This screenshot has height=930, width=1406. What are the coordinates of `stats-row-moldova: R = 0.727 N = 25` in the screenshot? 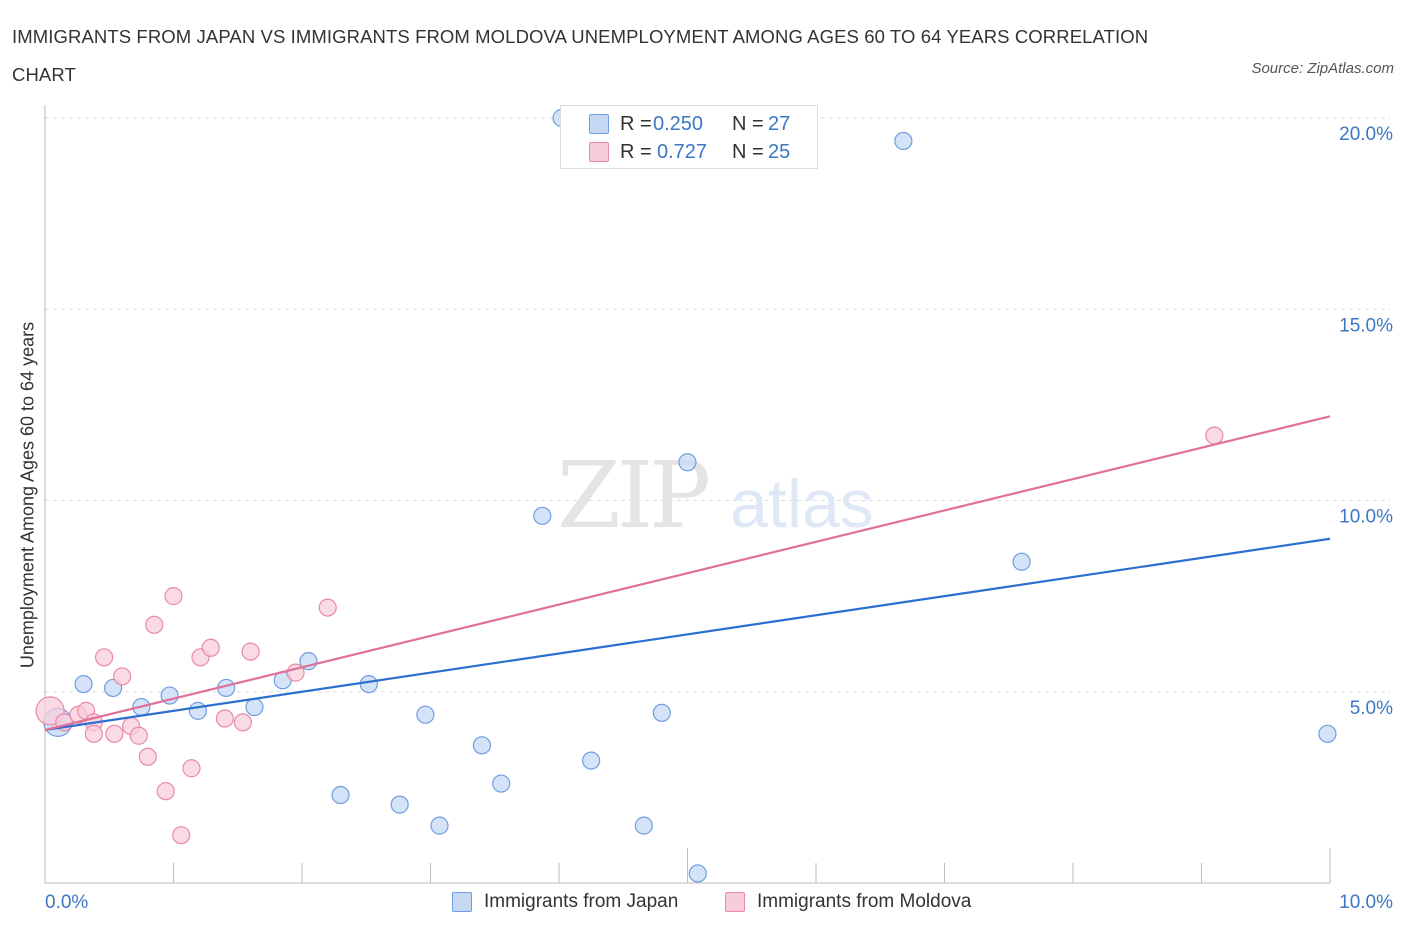 It's located at (689, 152).